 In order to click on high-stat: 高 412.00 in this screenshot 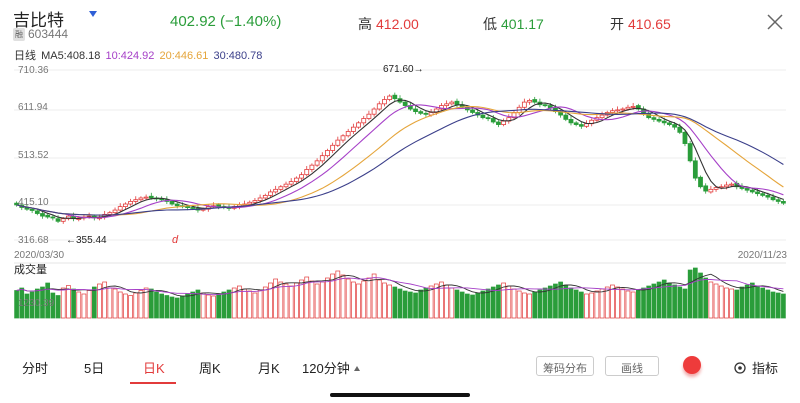, I will do `click(388, 24)`.